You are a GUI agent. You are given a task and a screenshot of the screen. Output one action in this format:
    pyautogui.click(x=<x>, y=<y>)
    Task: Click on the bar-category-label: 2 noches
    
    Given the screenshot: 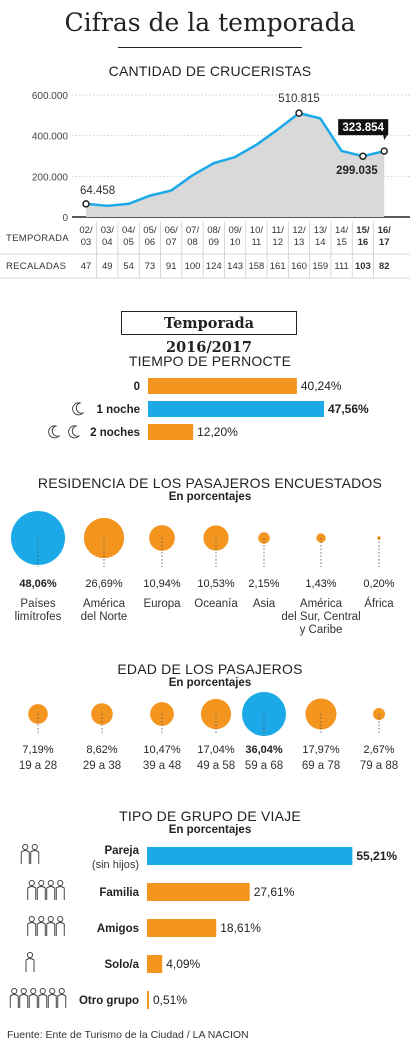 What is the action you would take?
    pyautogui.click(x=115, y=433)
    